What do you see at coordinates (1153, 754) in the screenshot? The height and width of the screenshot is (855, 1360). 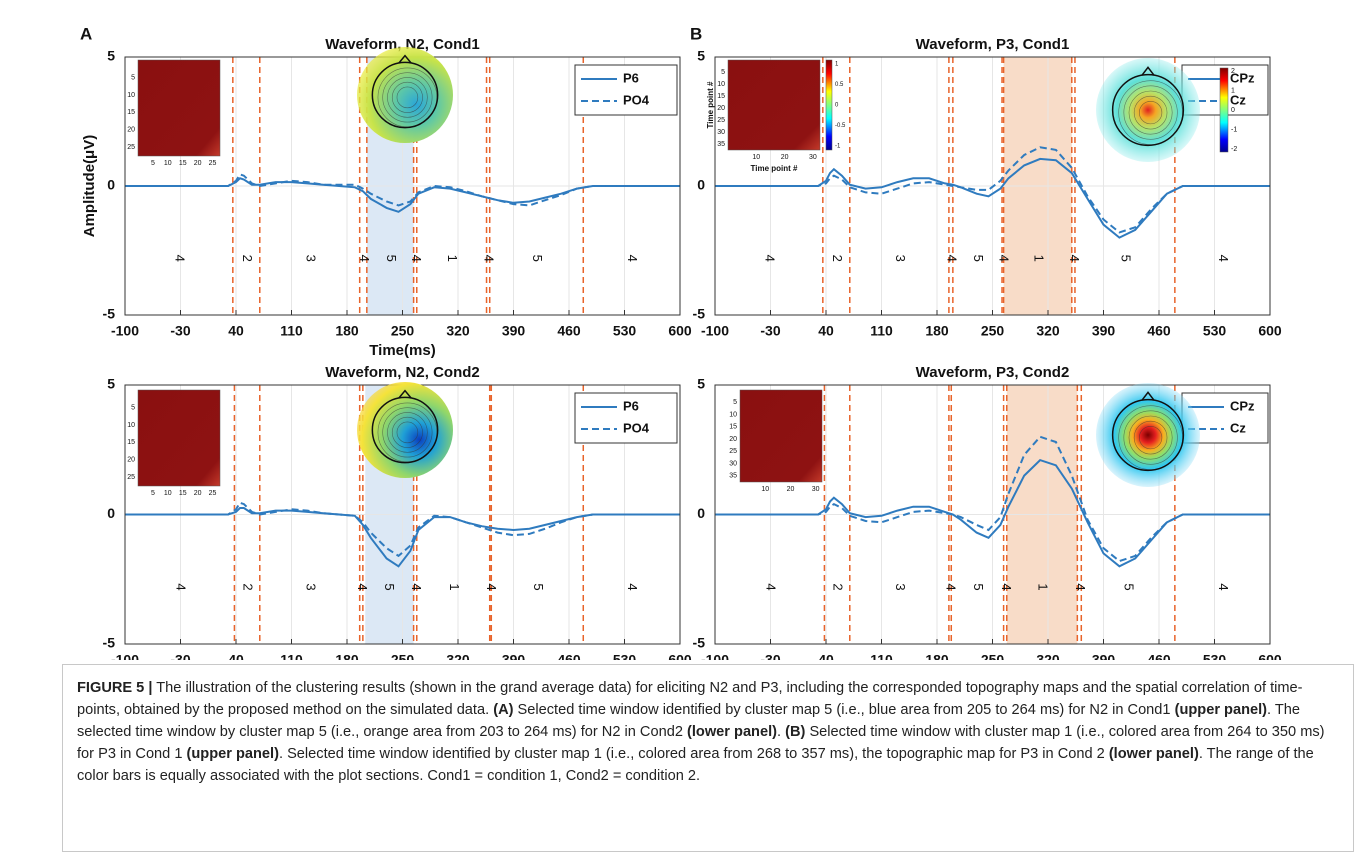 I see `caption-text: (lower panel)` at bounding box center [1153, 754].